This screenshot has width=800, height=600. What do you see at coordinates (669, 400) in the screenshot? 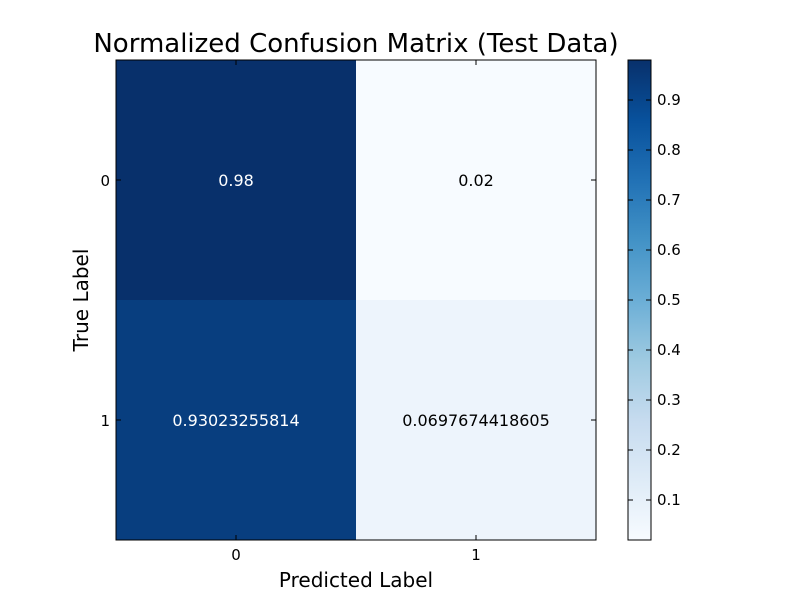
I see `colorbar-tick-label: 0.3` at bounding box center [669, 400].